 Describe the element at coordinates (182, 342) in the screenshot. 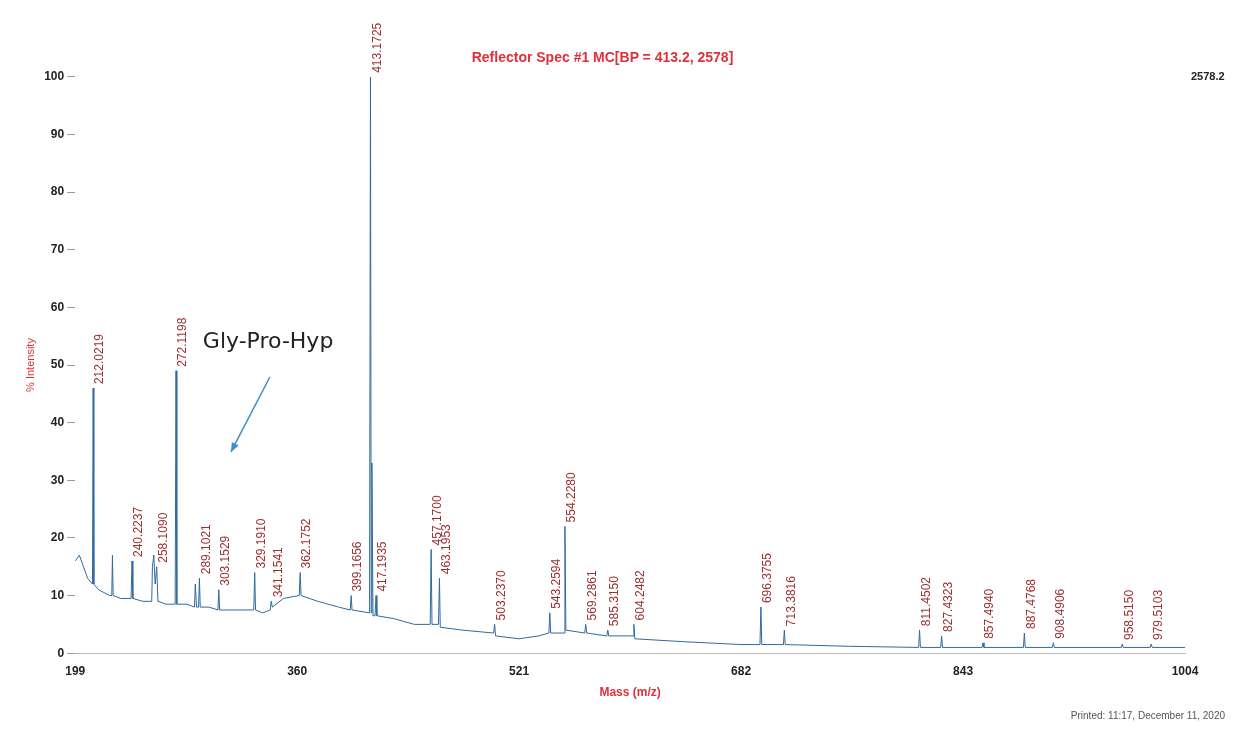

I see `annotation: 272.1198` at that location.